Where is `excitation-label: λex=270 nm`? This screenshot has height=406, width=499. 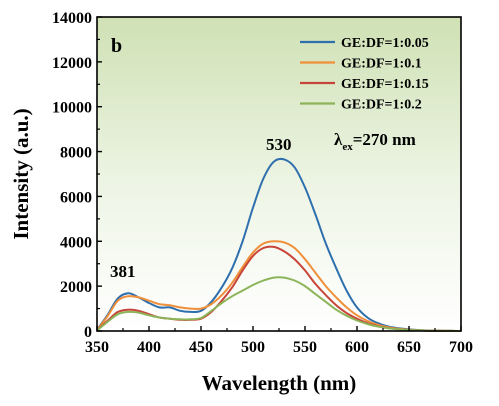 excitation-label: λex=270 nm is located at coordinates (375, 141).